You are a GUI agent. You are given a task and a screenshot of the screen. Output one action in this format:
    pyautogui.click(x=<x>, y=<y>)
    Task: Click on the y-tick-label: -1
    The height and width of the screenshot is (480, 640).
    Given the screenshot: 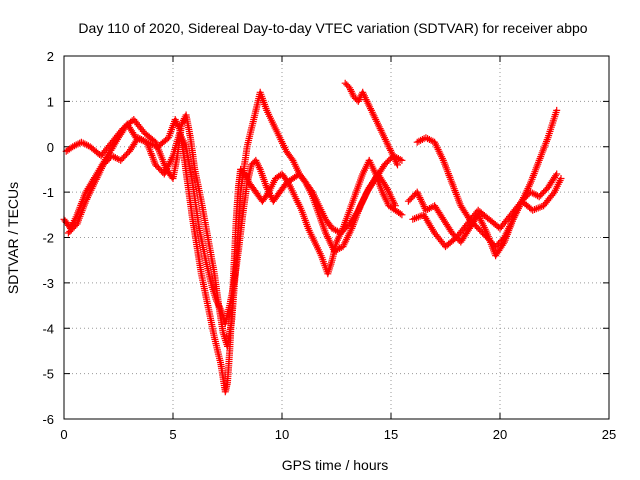 What is the action you would take?
    pyautogui.click(x=48, y=192)
    